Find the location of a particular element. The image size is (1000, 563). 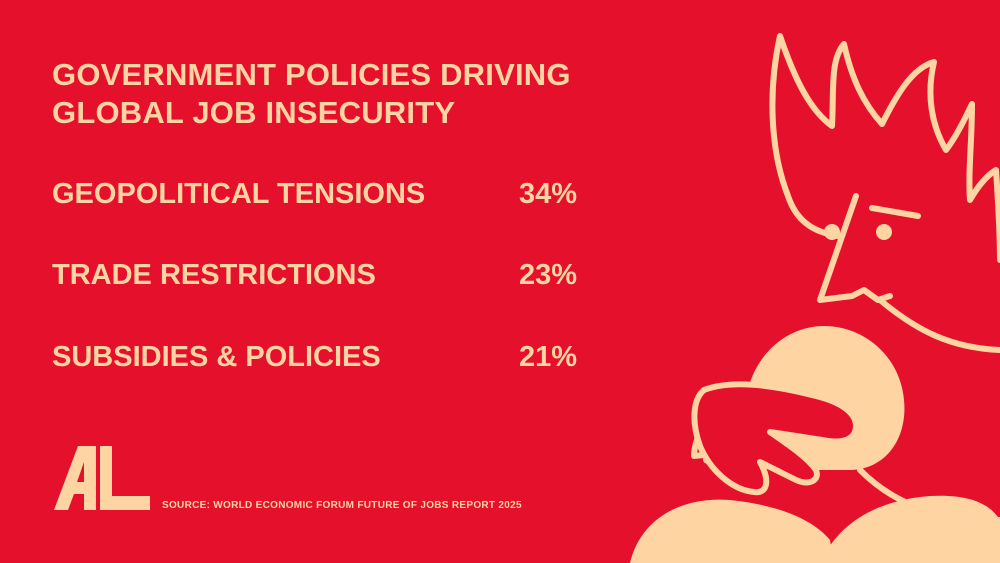

stat-row-geopolitical: GEOPOLITICAL TENSIONS 34% is located at coordinates (324, 194).